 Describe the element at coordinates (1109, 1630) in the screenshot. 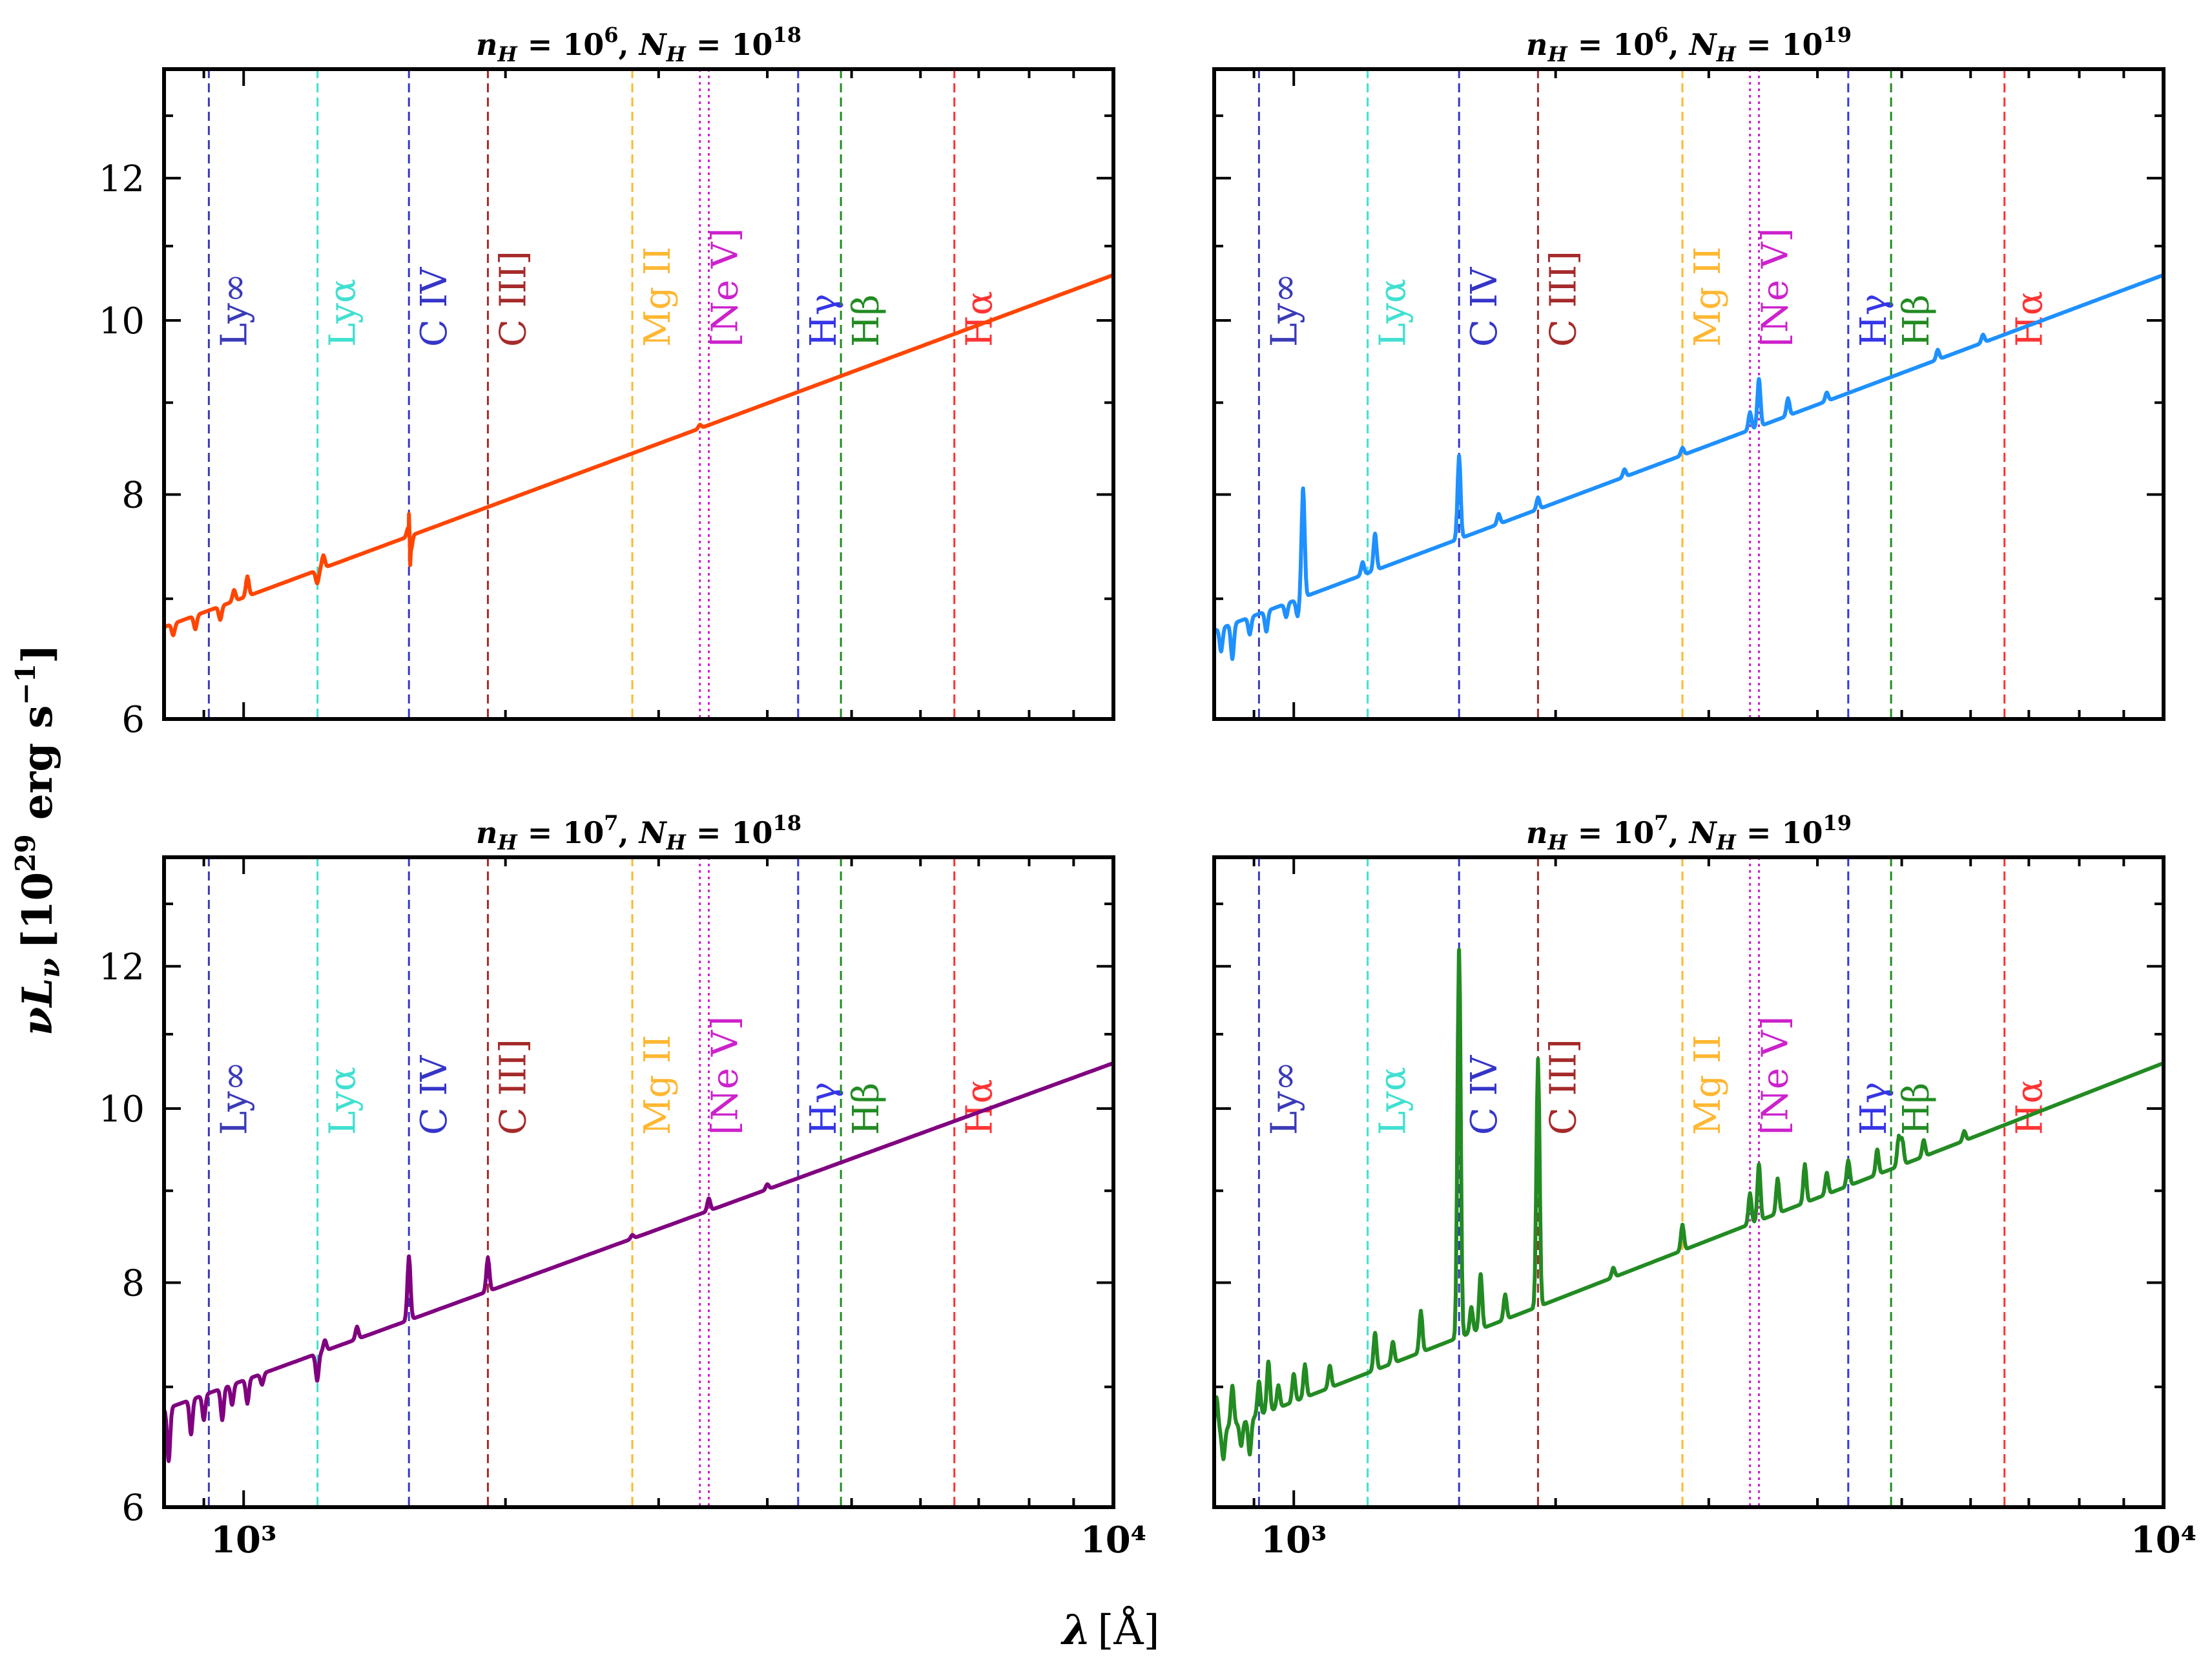

I see `x-axis-label: λ [Å]` at that location.